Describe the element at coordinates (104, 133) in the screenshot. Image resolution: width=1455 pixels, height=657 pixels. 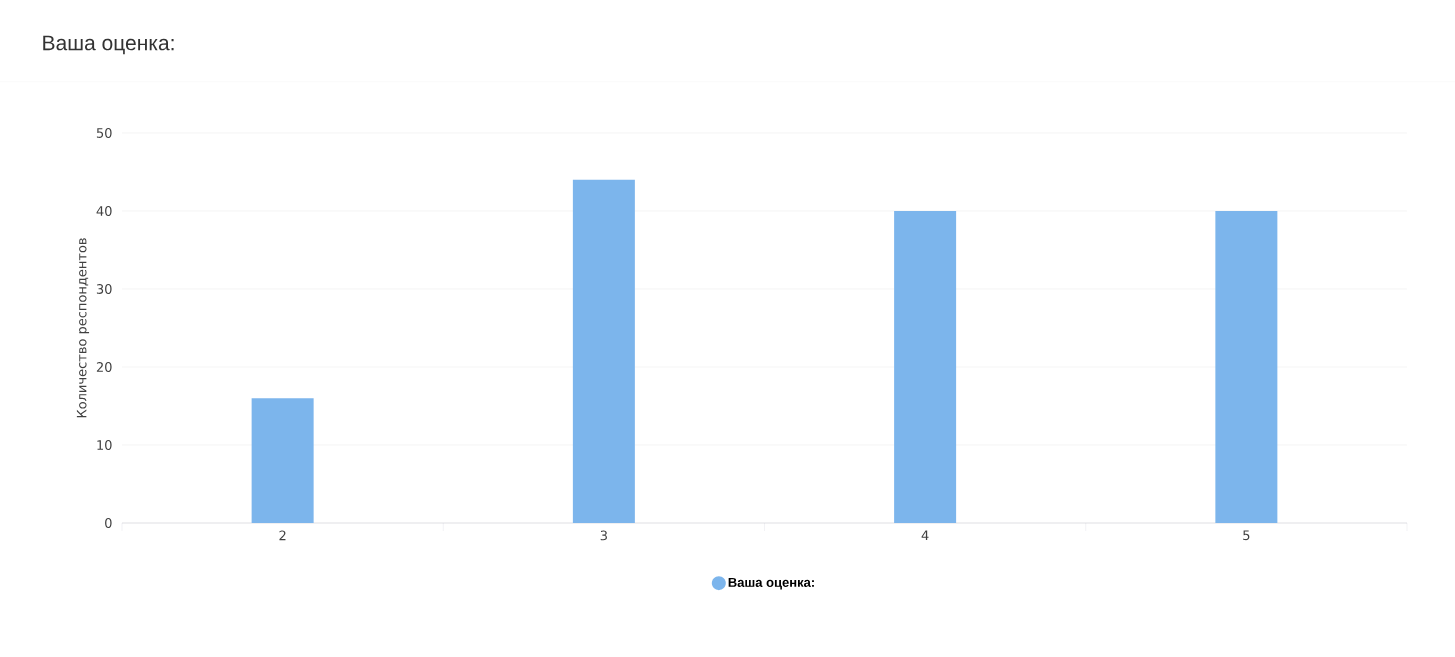
I see `y-tick-label: 50` at that location.